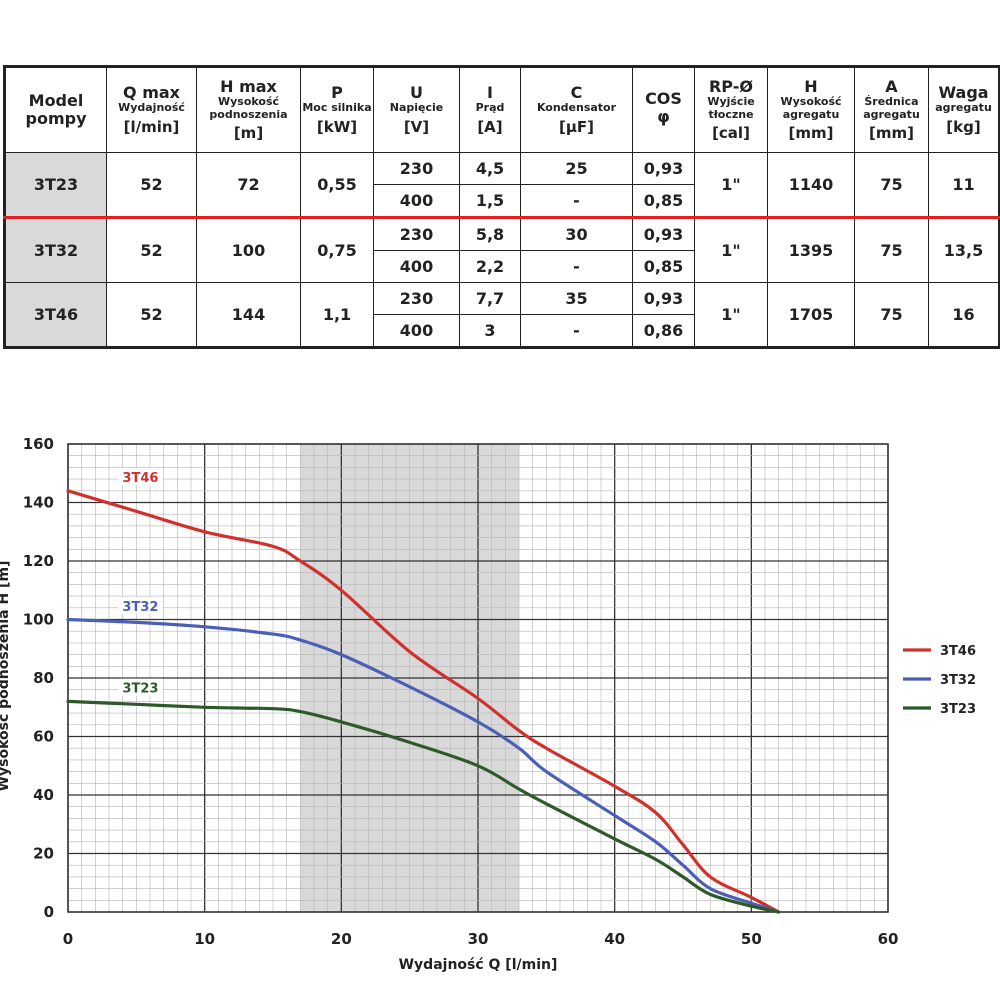 The image size is (1000, 1000). What do you see at coordinates (204, 939) in the screenshot?
I see `x-tick-label: 10` at bounding box center [204, 939].